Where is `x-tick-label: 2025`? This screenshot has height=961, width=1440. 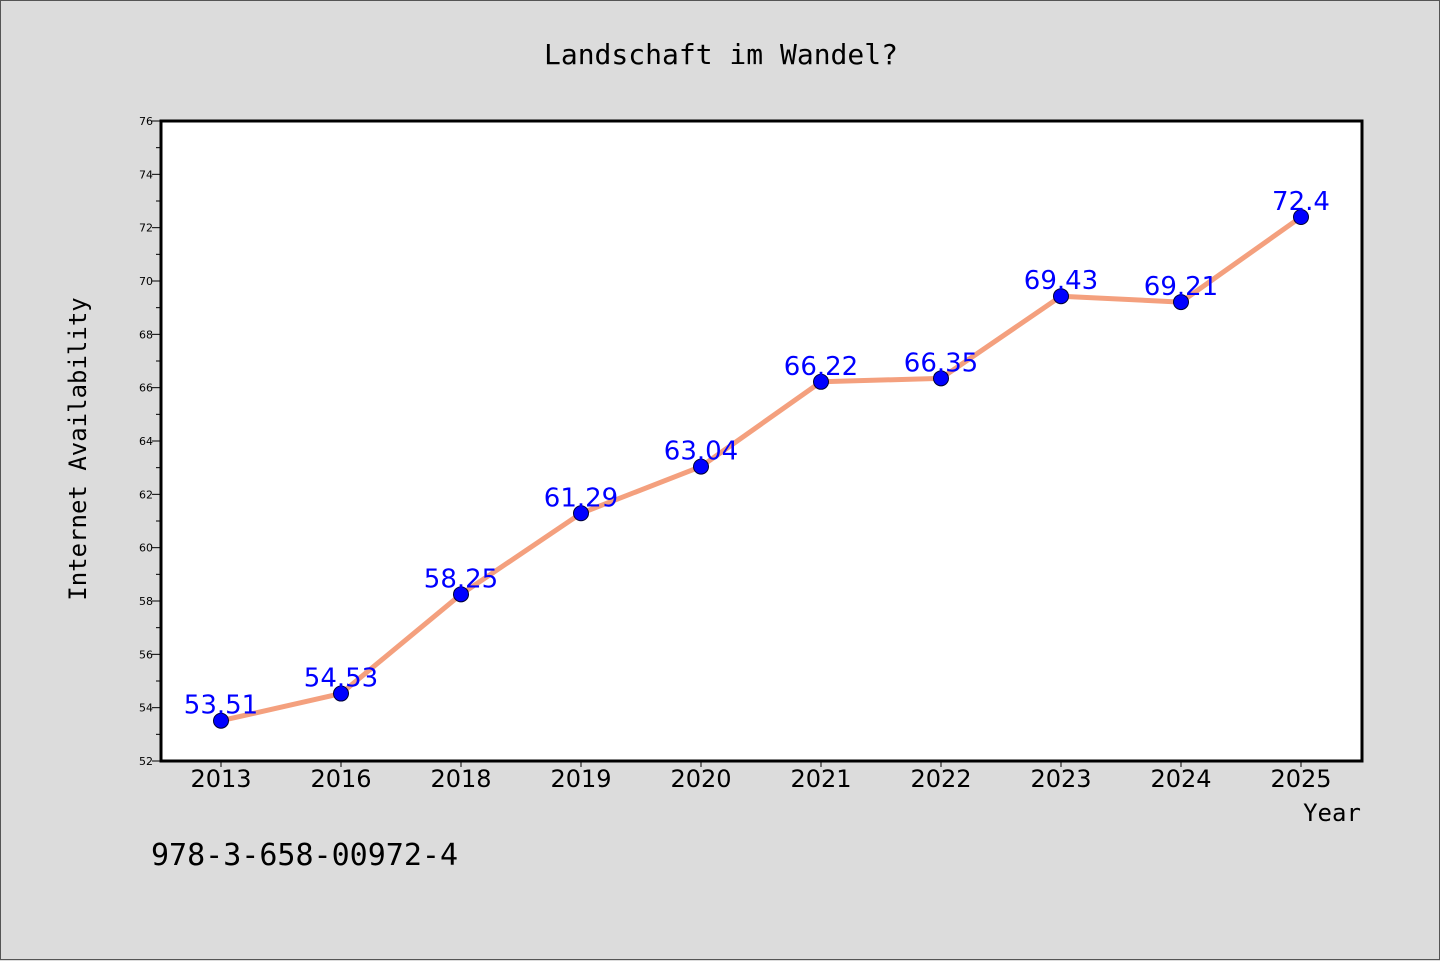 x-tick-label: 2025 is located at coordinates (1300, 779).